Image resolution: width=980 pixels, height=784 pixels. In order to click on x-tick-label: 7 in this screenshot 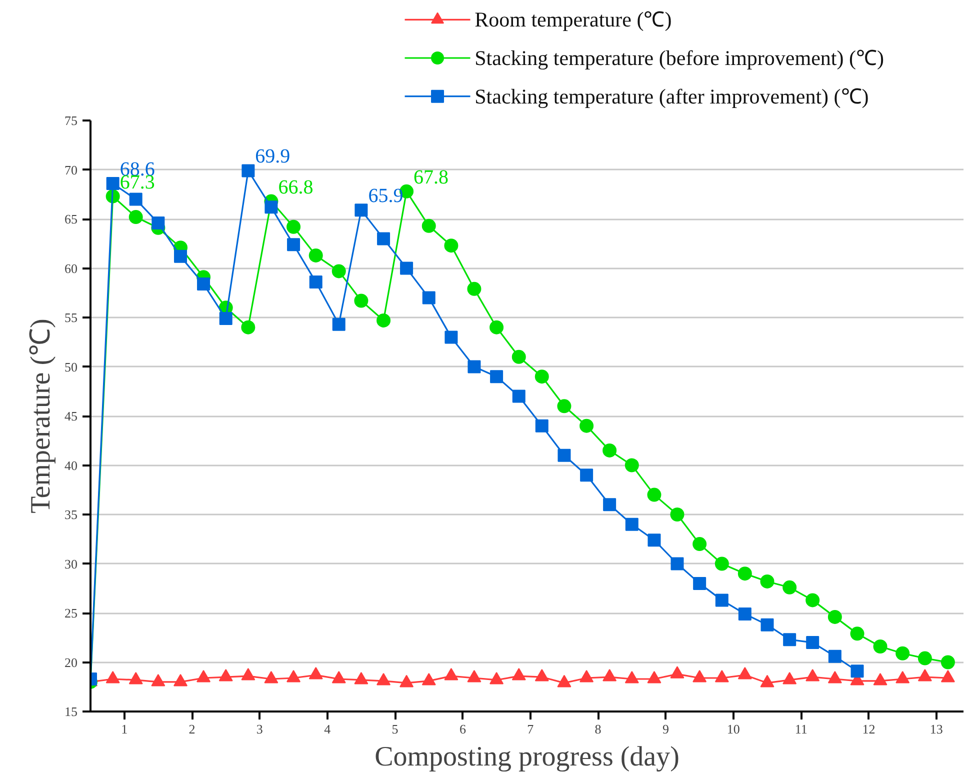, I will do `click(530, 729)`.